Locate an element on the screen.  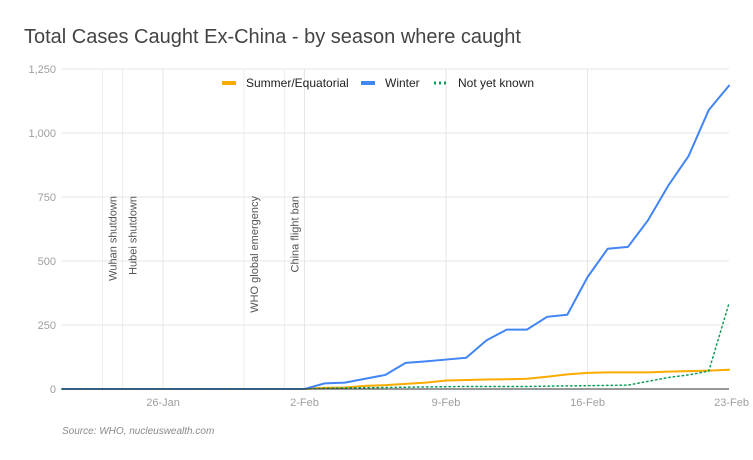
annotation-label: Wuhan shutdown is located at coordinates (113, 238).